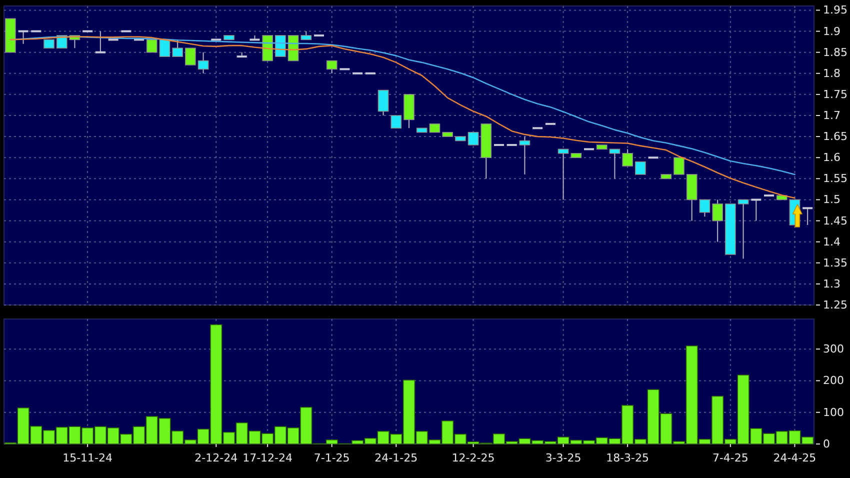 Image resolution: width=850 pixels, height=478 pixels. Describe the element at coordinates (628, 458) in the screenshot. I see `x-tick-label: 18-3-25` at that location.